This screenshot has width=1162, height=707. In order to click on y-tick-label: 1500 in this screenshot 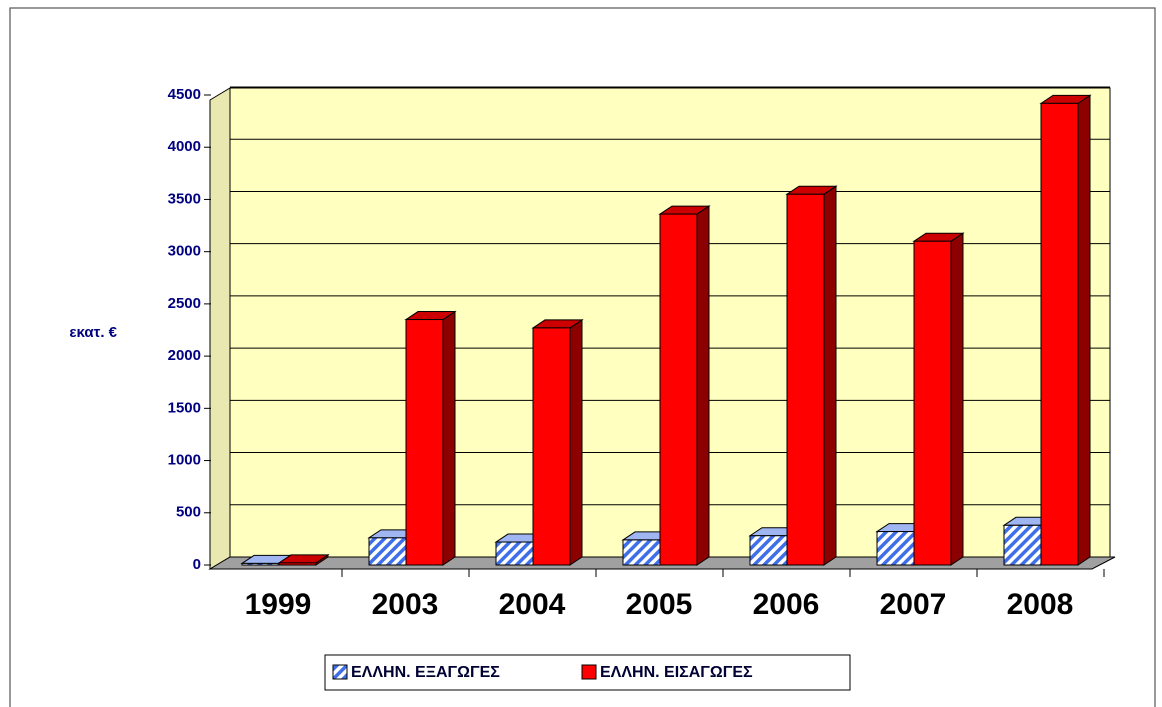, I will do `click(184, 407)`.